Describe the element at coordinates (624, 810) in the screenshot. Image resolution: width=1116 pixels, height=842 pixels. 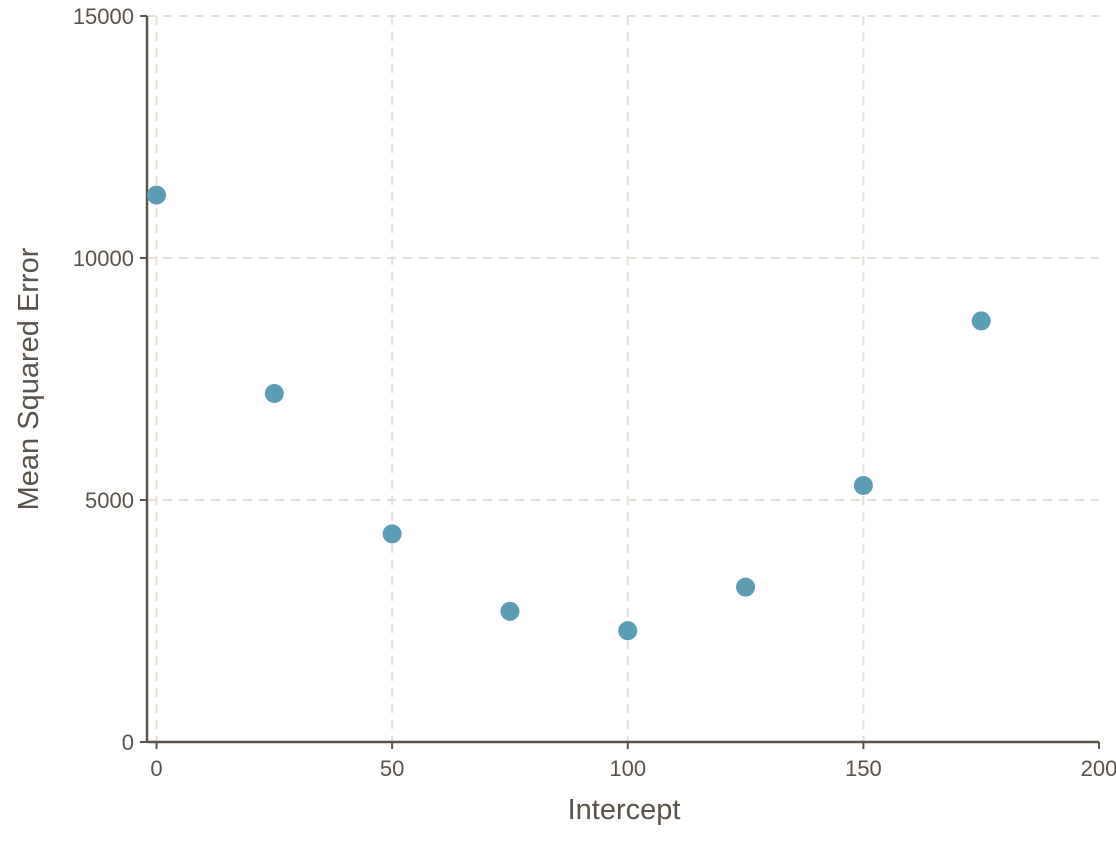
I see `x-axis-label: Intercept` at that location.